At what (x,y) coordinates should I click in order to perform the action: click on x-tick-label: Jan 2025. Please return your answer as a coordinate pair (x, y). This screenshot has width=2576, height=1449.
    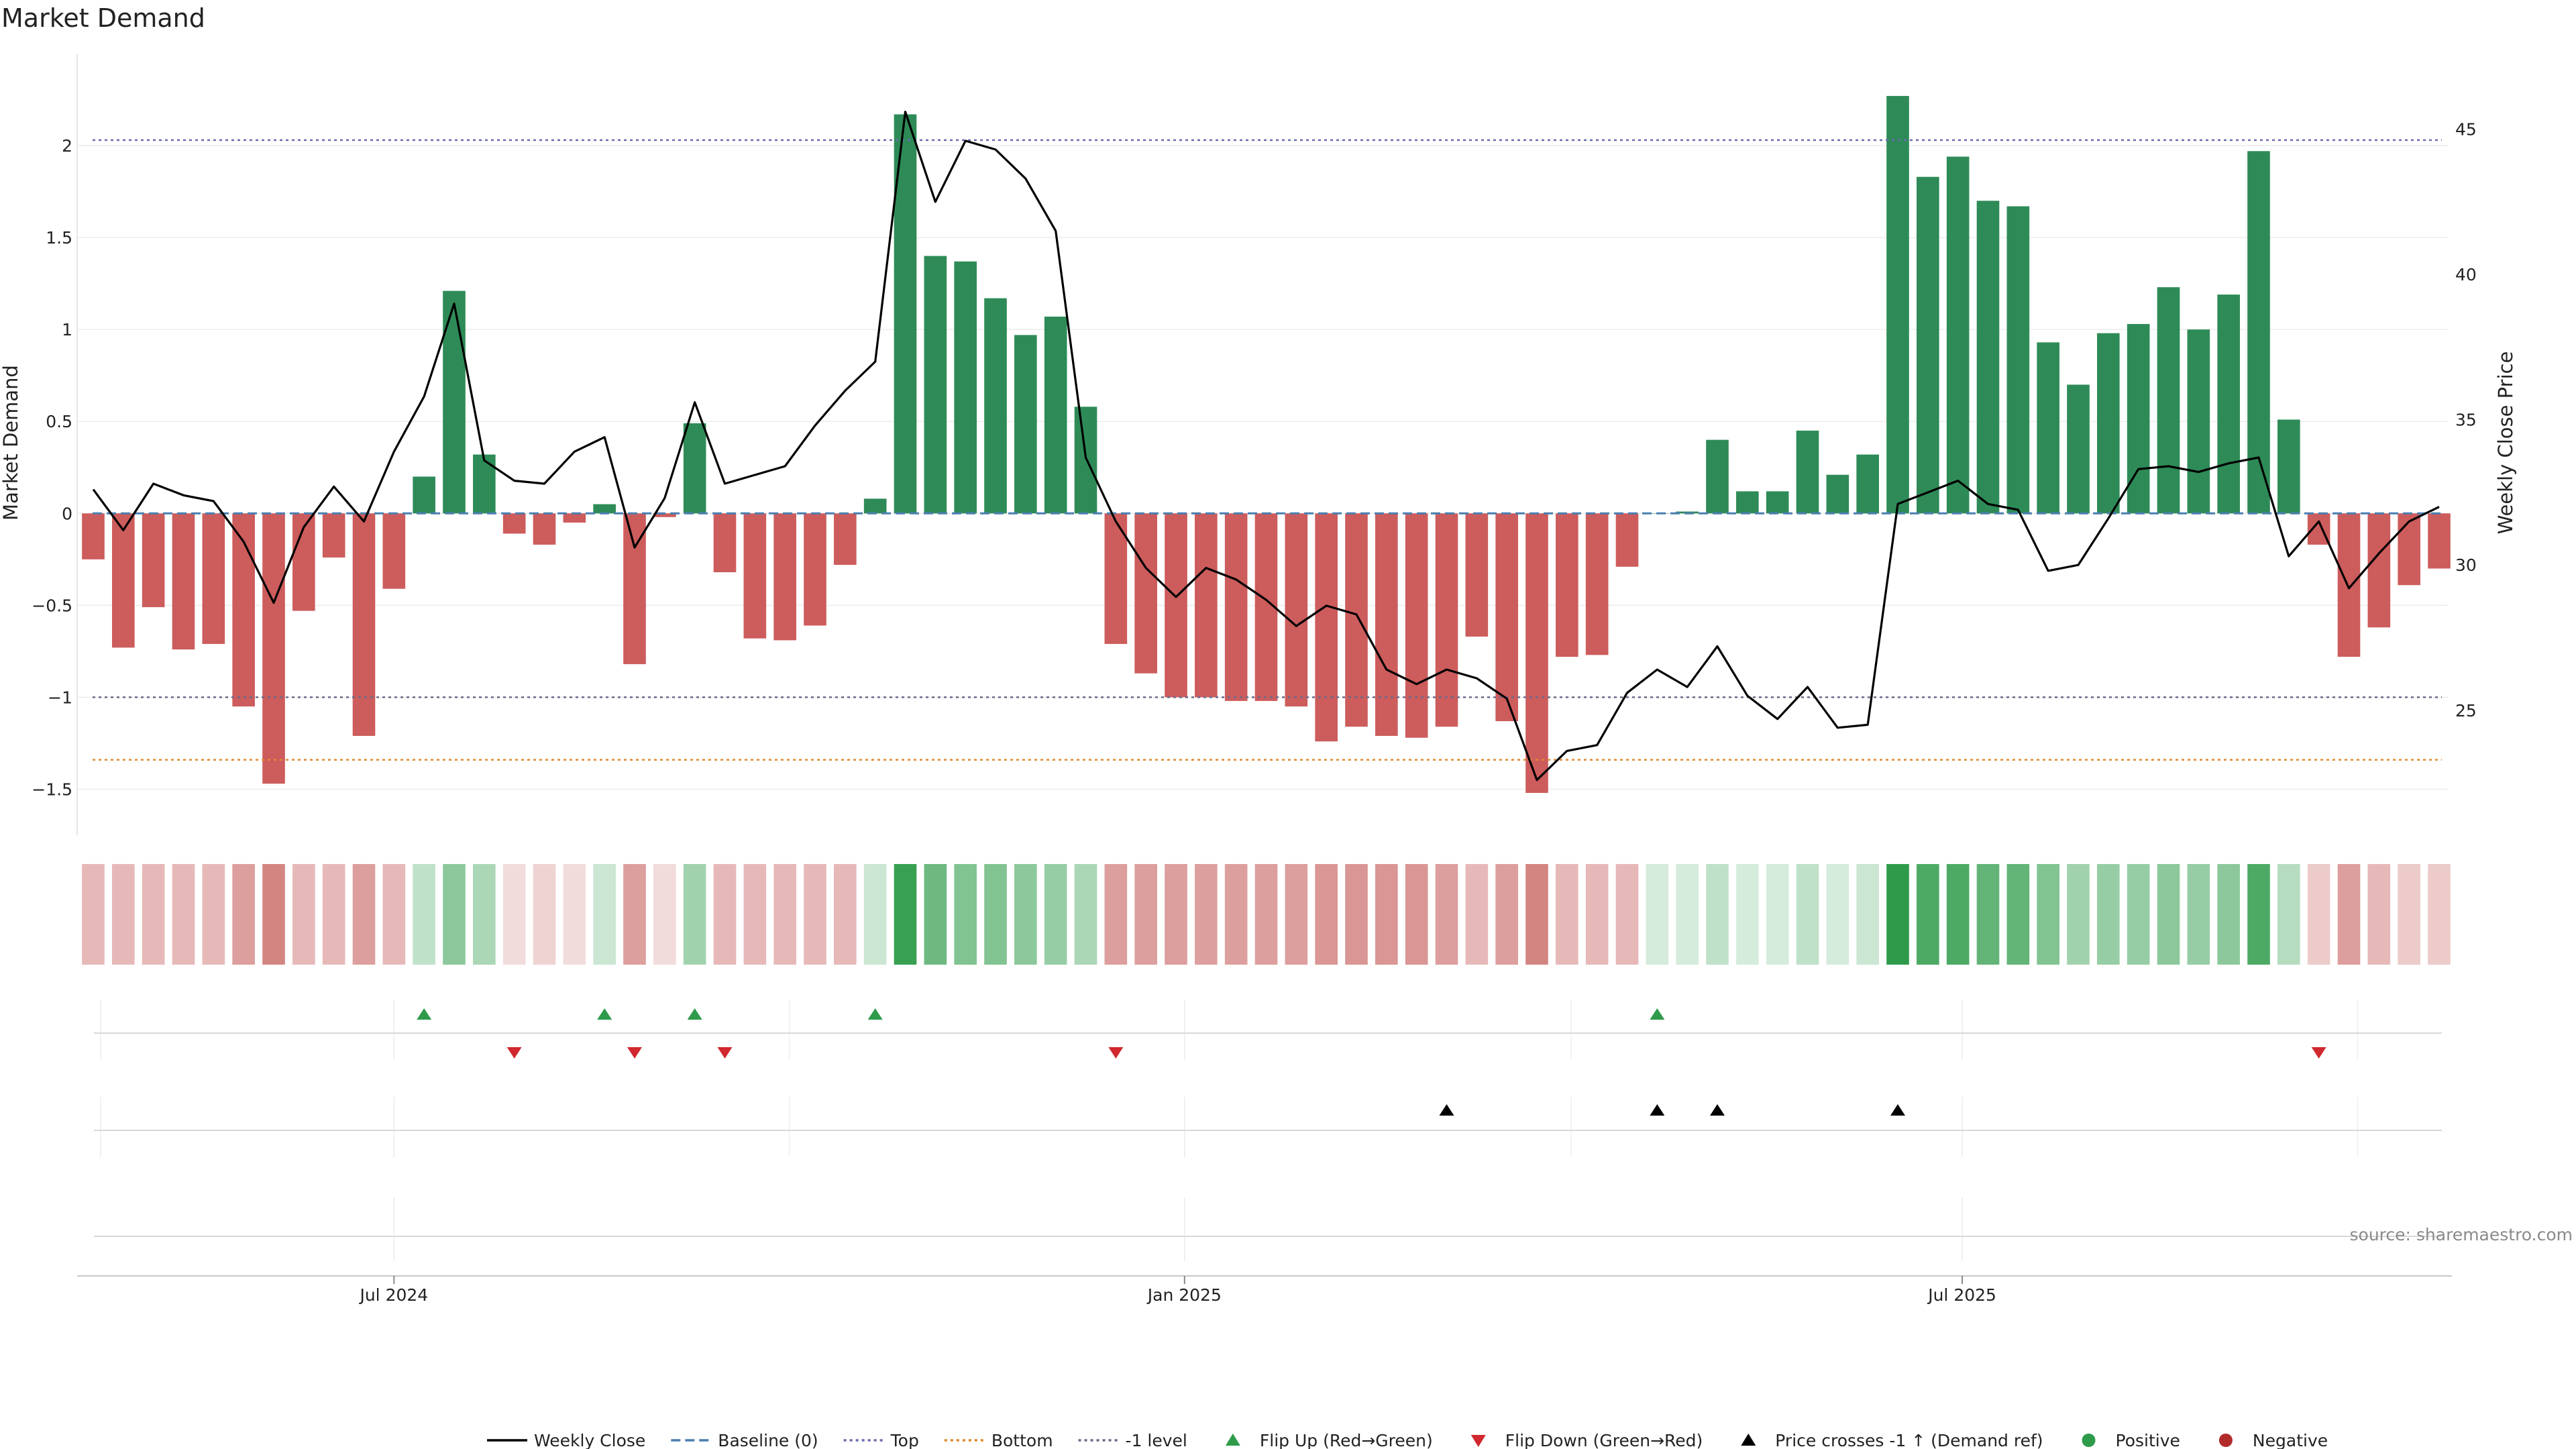
    Looking at the image, I should click on (1184, 1295).